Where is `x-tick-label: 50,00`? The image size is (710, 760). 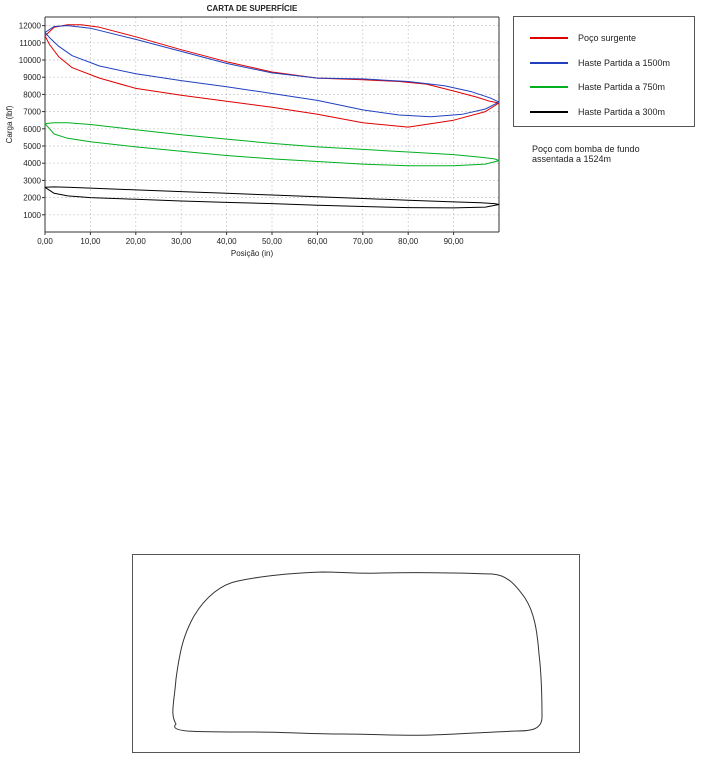 x-tick-label: 50,00 is located at coordinates (272, 241).